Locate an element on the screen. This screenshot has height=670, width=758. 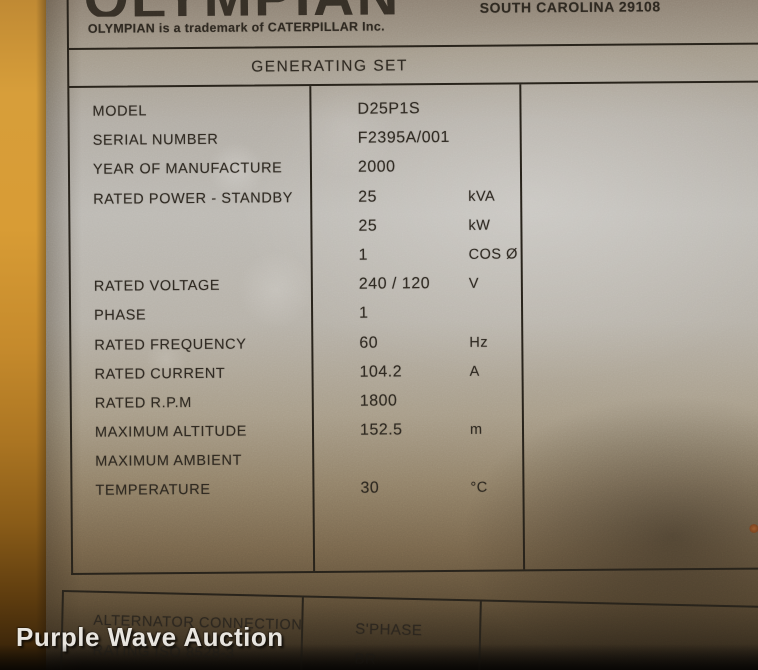
olympian-logo: OLYMPIAN is located at coordinates (274, 8).